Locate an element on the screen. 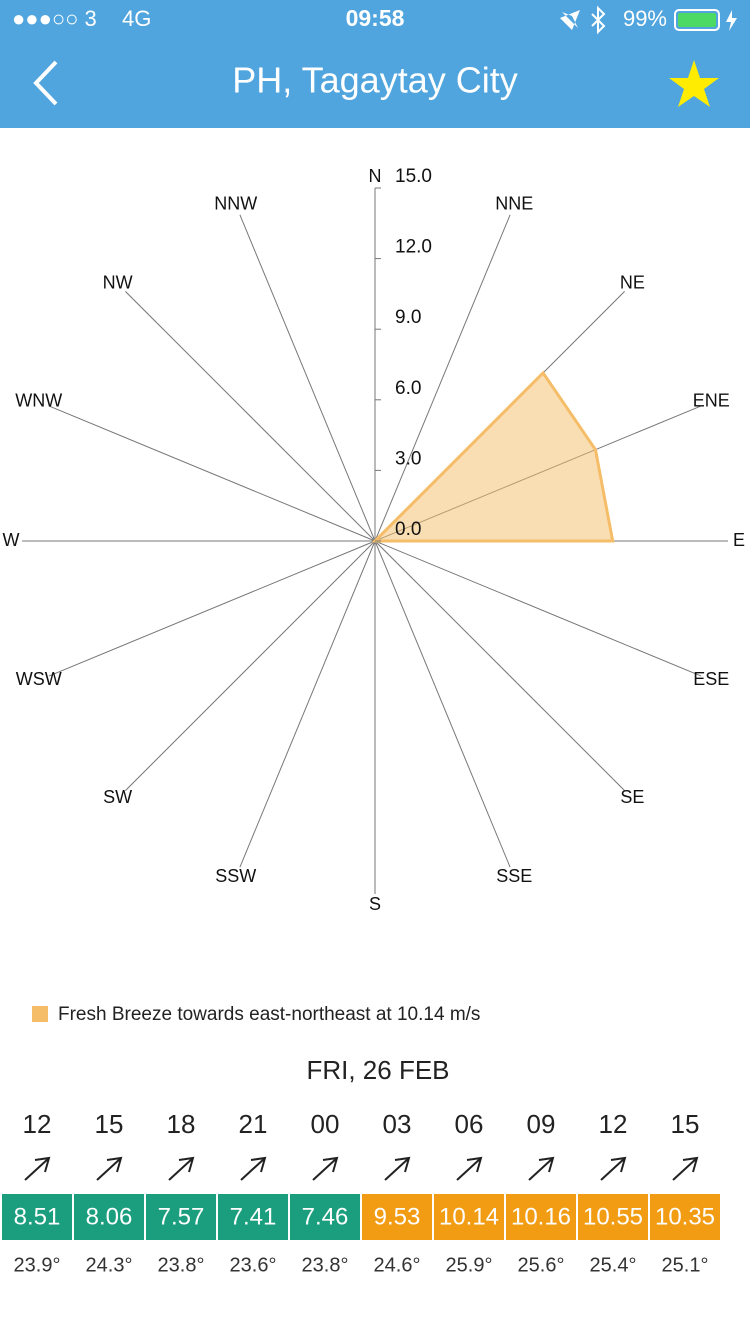 This screenshot has width=750, height=1339. radial-tick-label: 6.0 is located at coordinates (408, 388).